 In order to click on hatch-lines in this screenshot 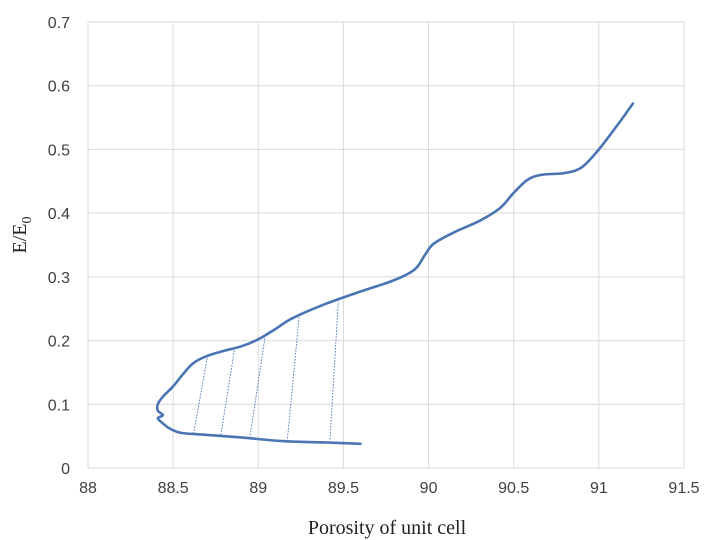, I will do `click(266, 372)`.